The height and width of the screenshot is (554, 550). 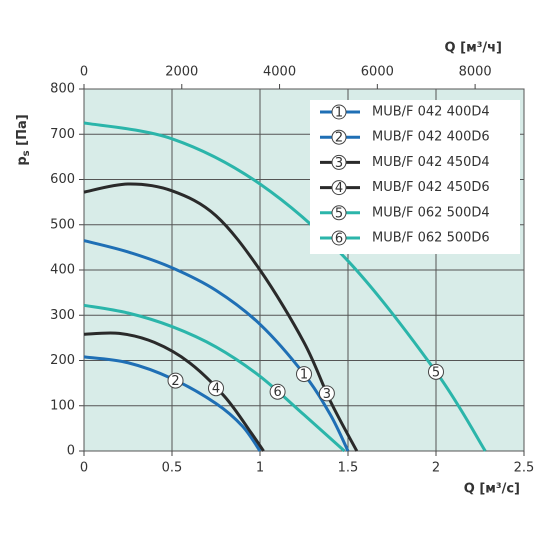 I want to click on legend-label: MUB/F 042 450D4, so click(x=431, y=162).